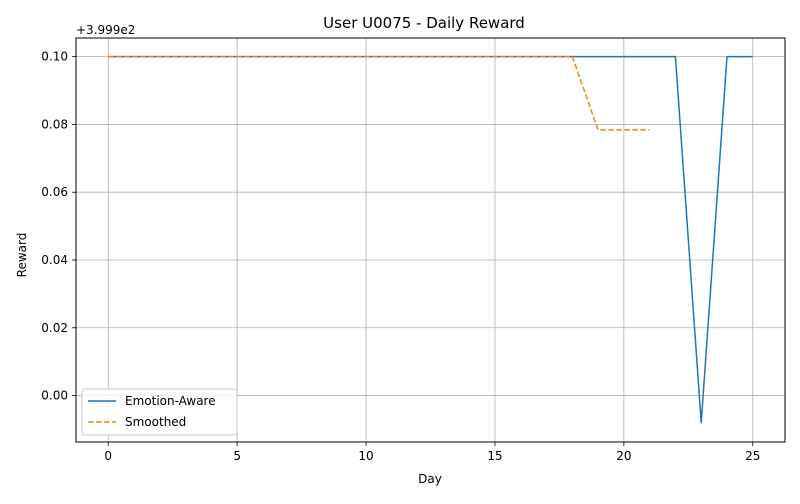  What do you see at coordinates (752, 456) in the screenshot?
I see `x-tick-label: 25` at bounding box center [752, 456].